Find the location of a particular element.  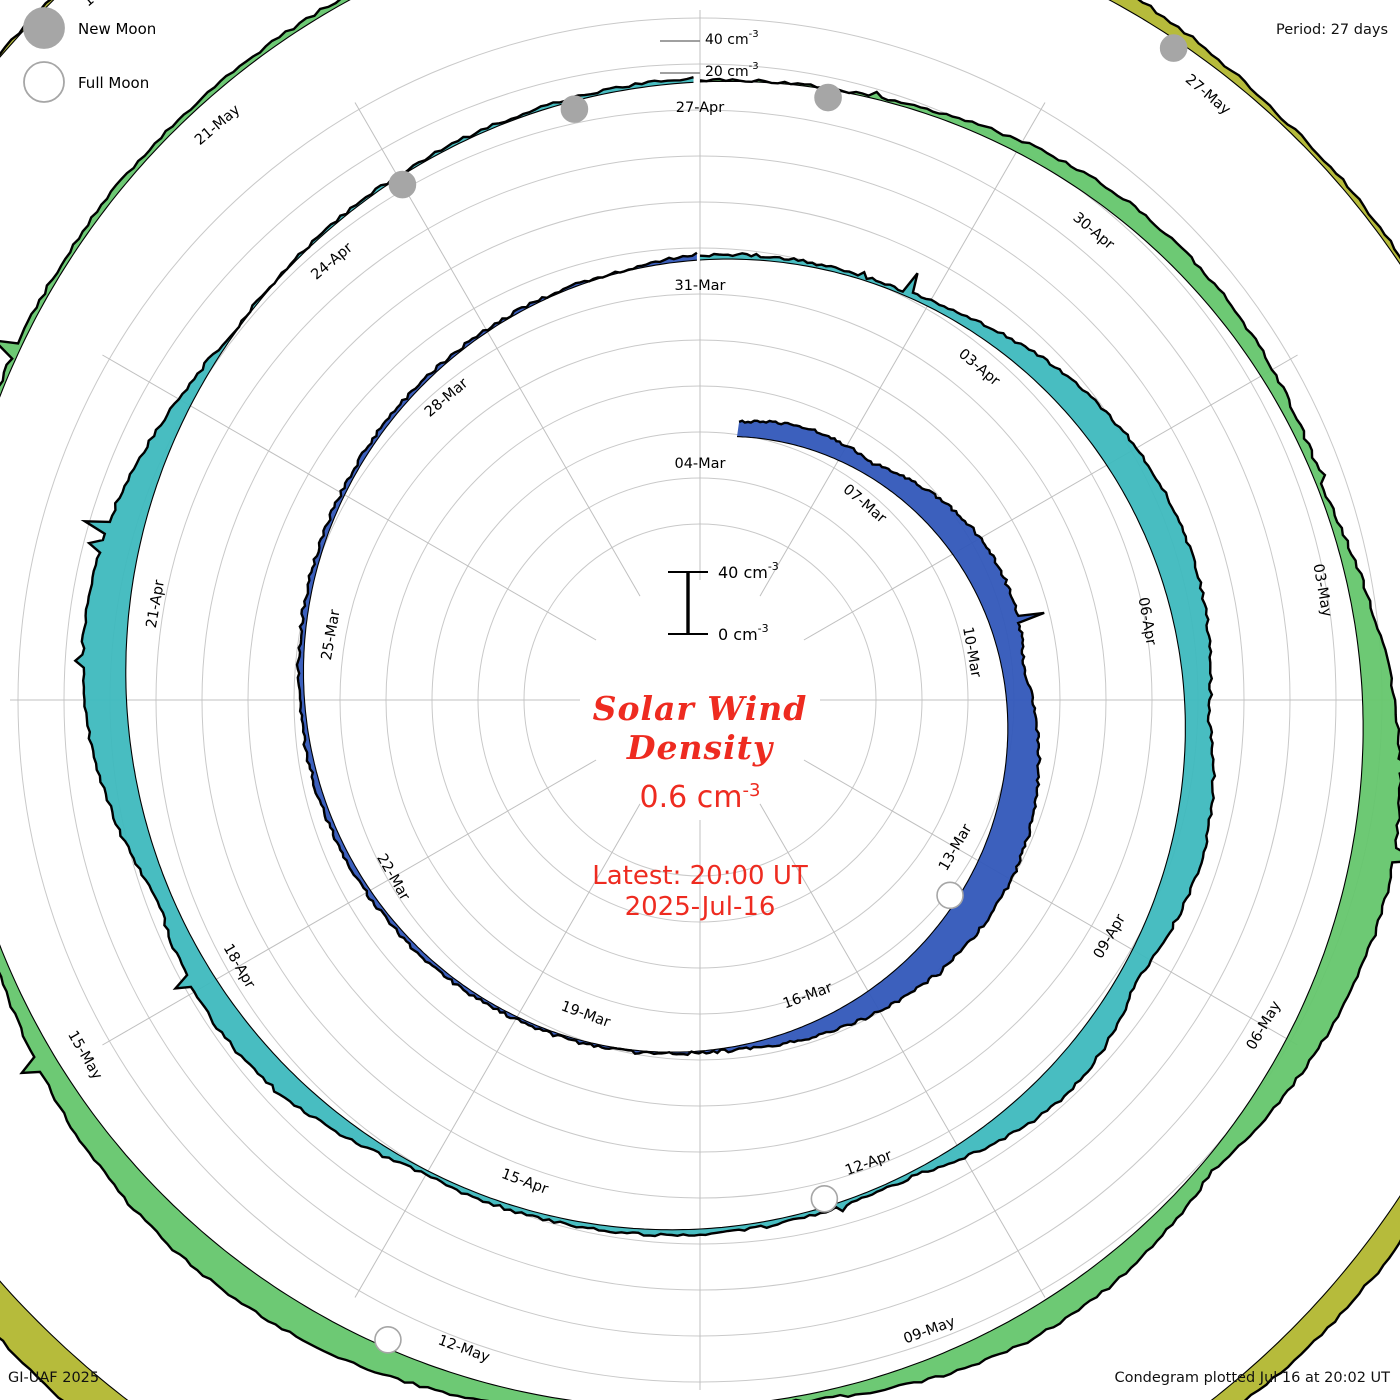

full-moon-legend-label: Full Moon is located at coordinates (113, 83).